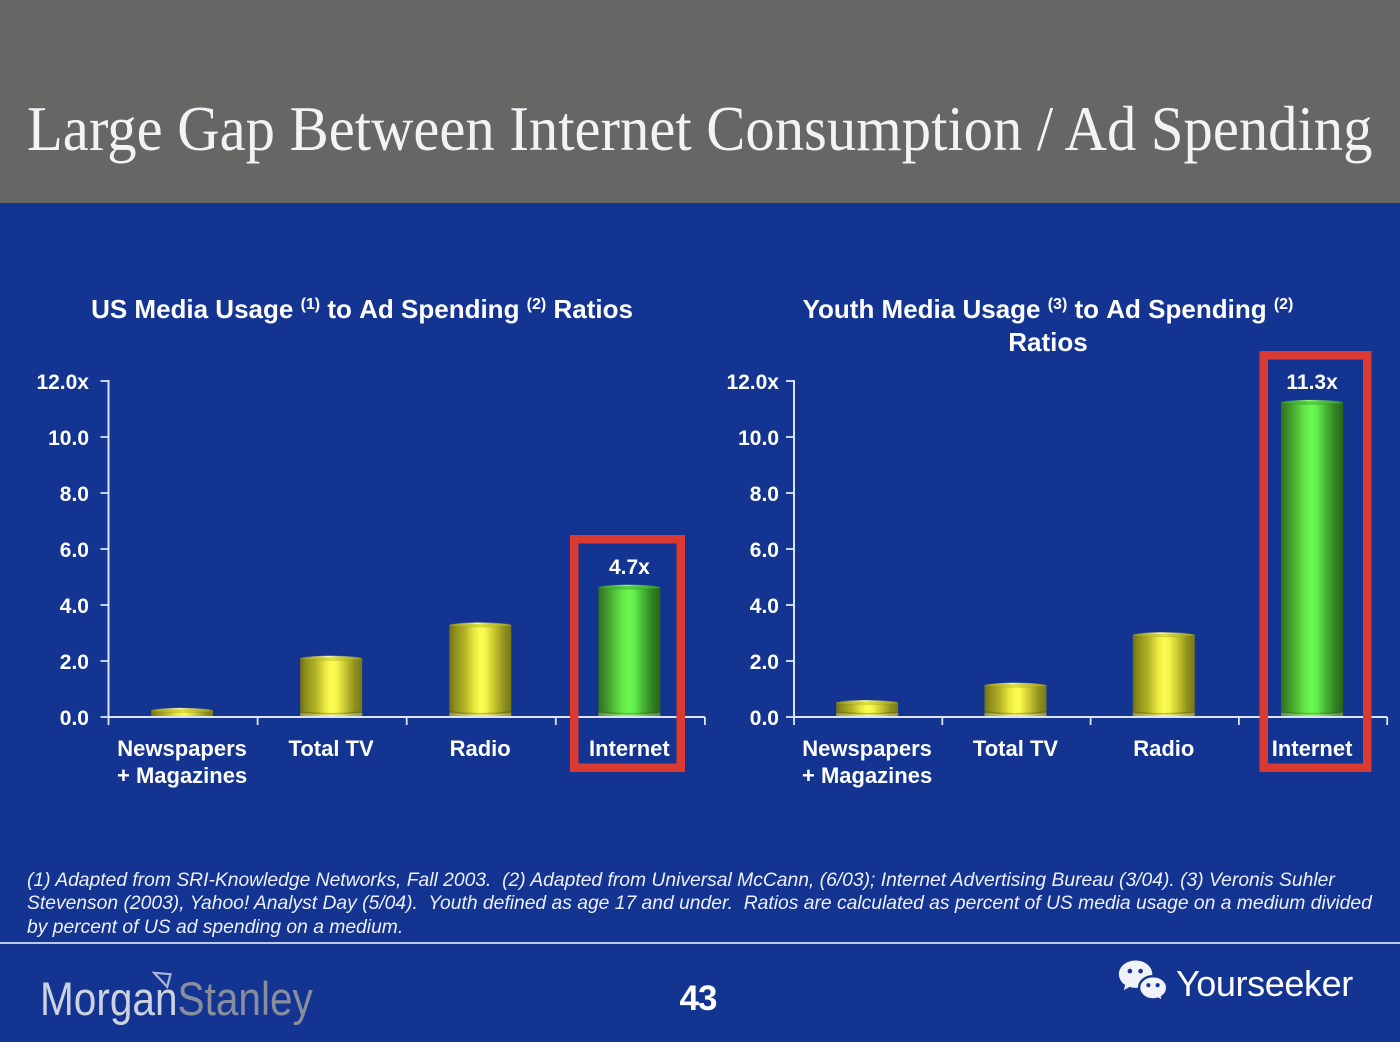  I want to click on svg-text: 11.3x, so click(1312, 382).